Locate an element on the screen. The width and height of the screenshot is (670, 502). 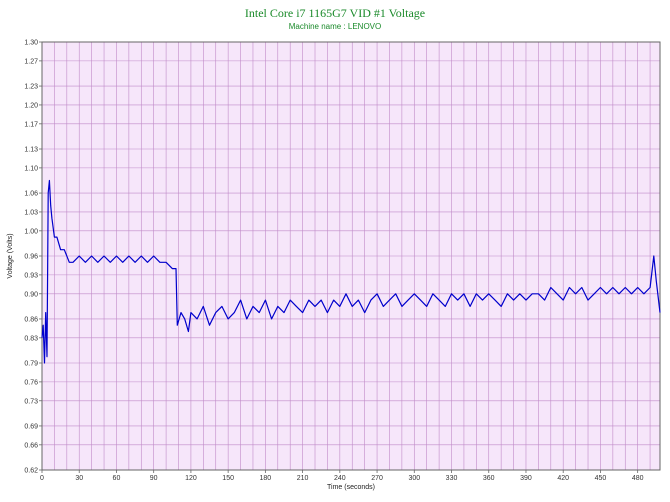
y-tick-label: 0.86 is located at coordinates (31, 319).